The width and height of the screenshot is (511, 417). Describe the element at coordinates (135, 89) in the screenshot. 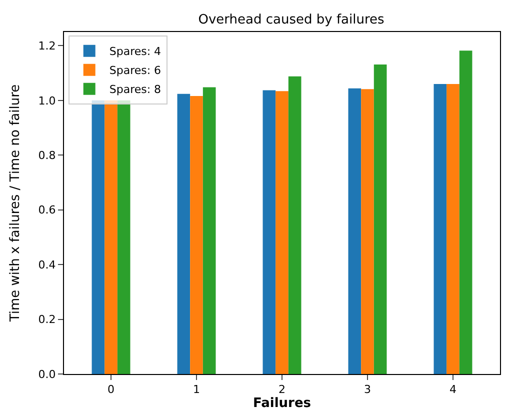

I see `legend-label: Spares: 8` at that location.